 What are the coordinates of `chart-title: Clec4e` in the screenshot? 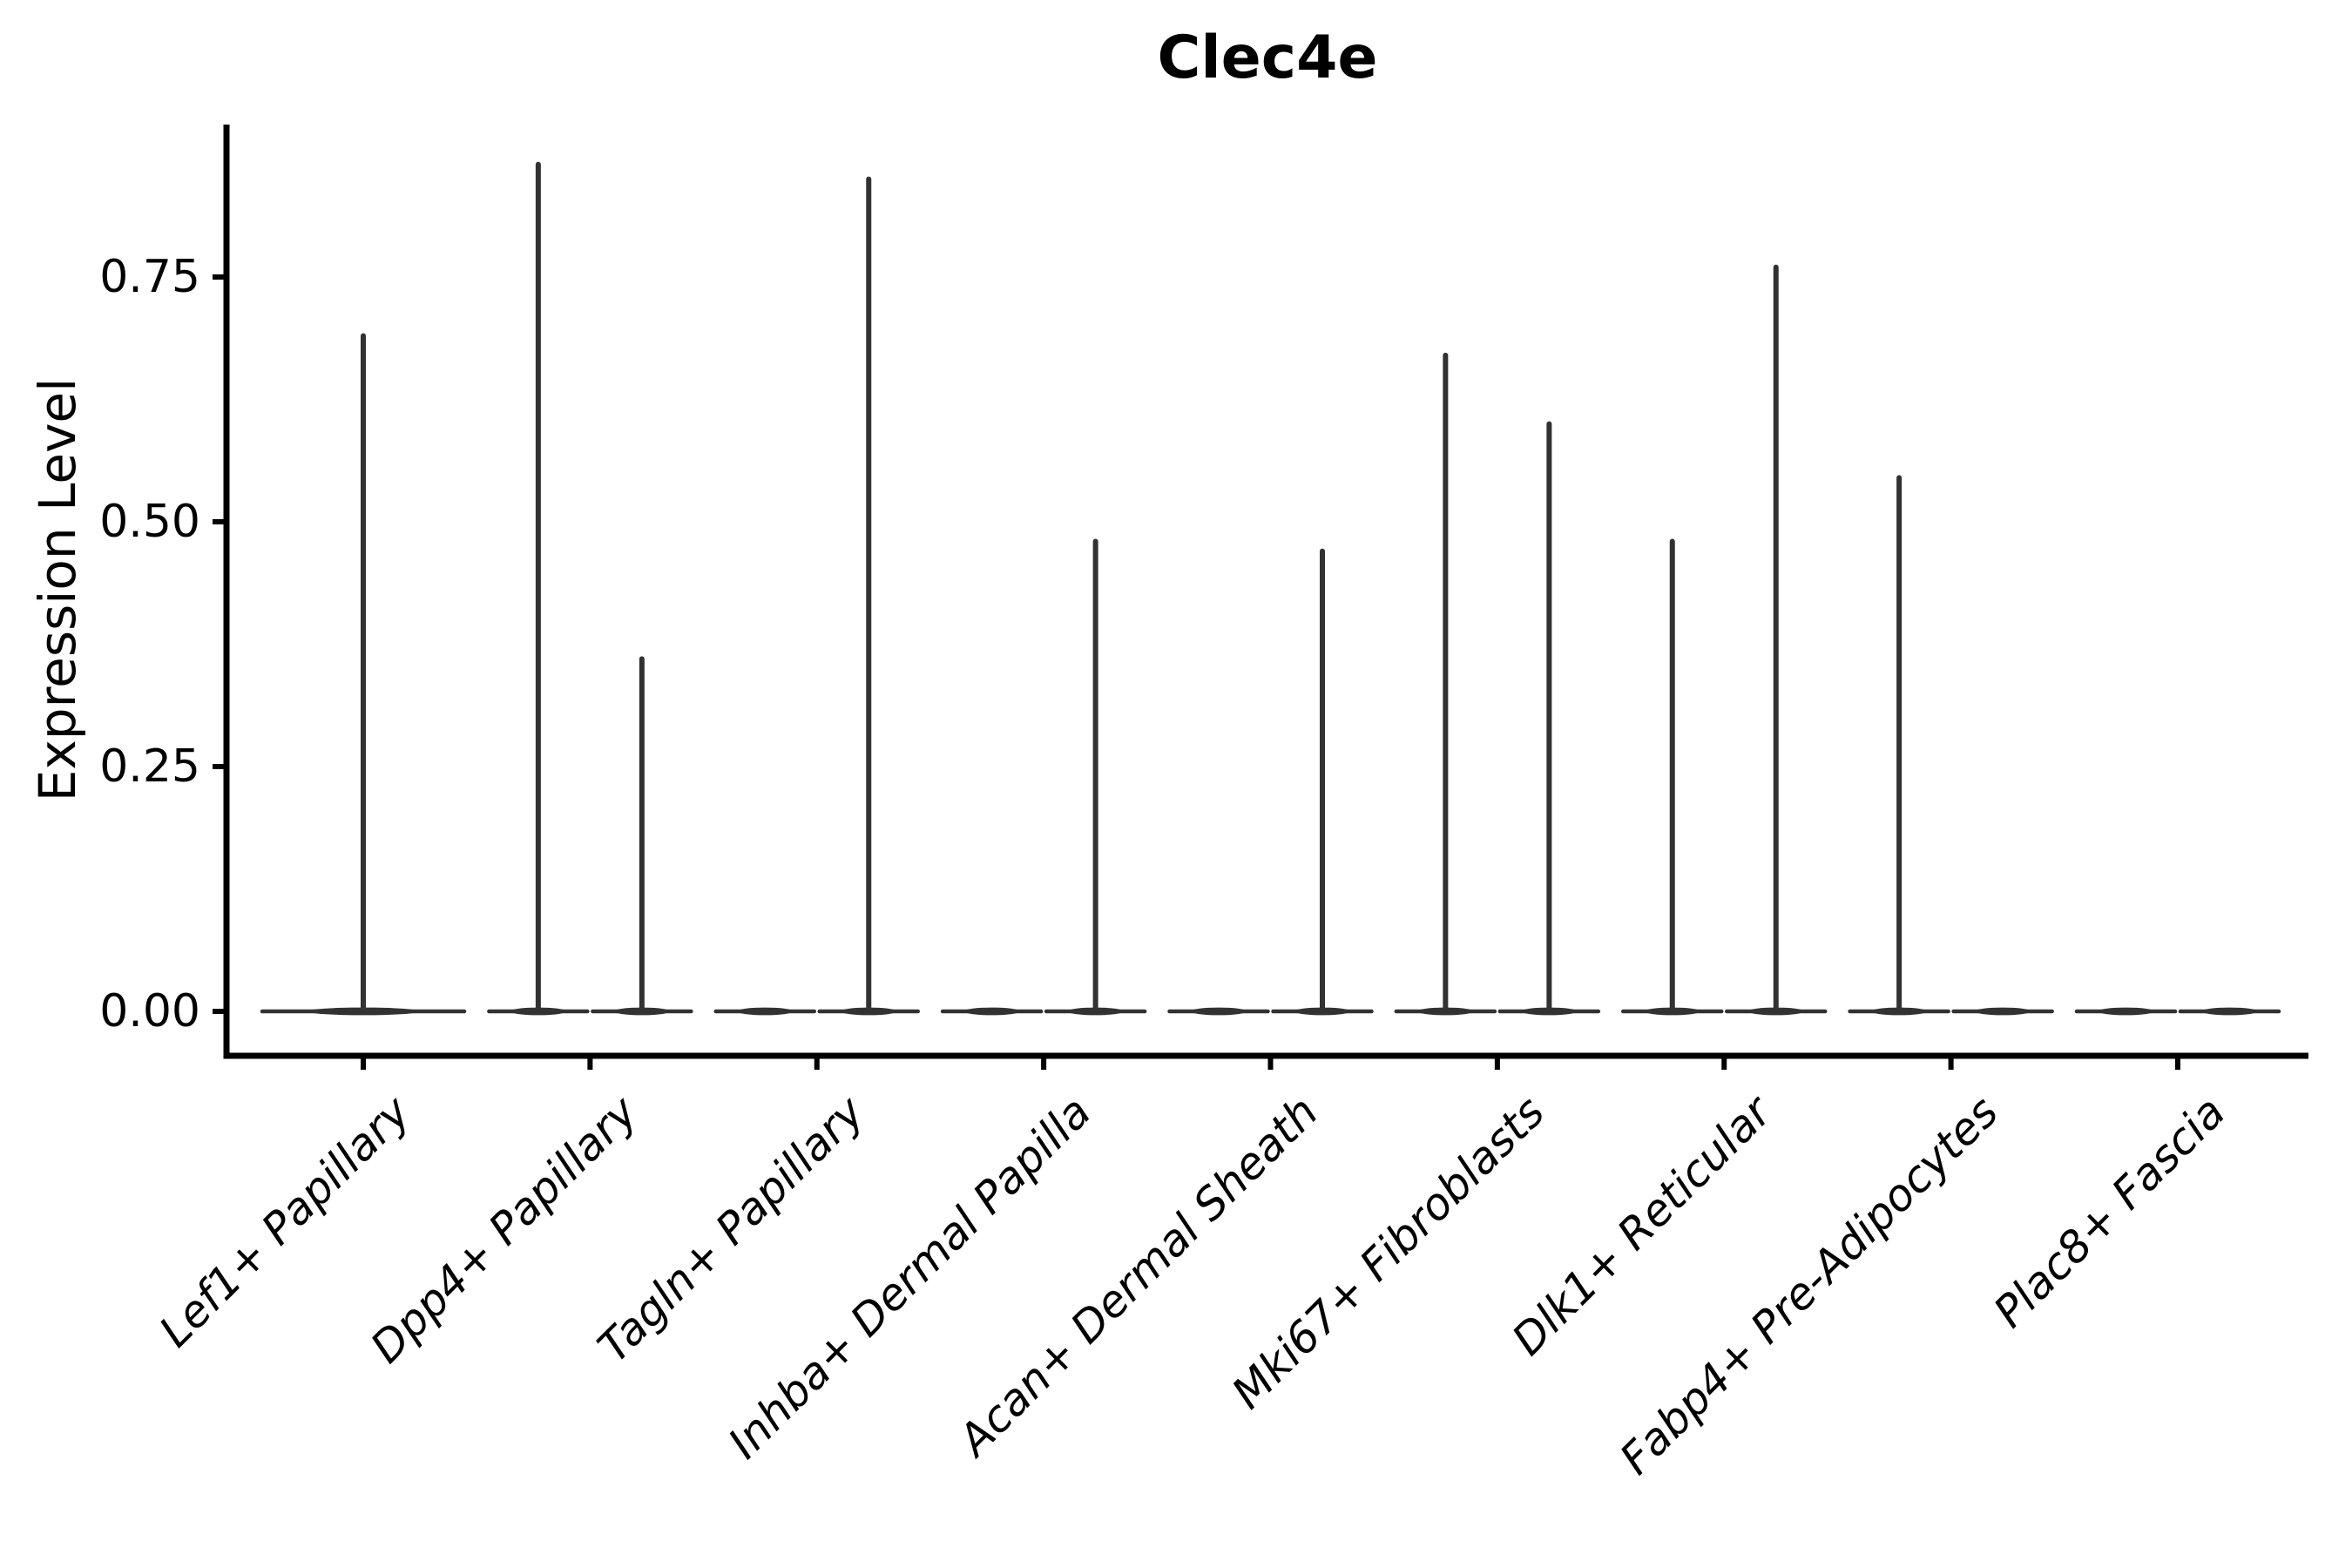 It's located at (1267, 58).